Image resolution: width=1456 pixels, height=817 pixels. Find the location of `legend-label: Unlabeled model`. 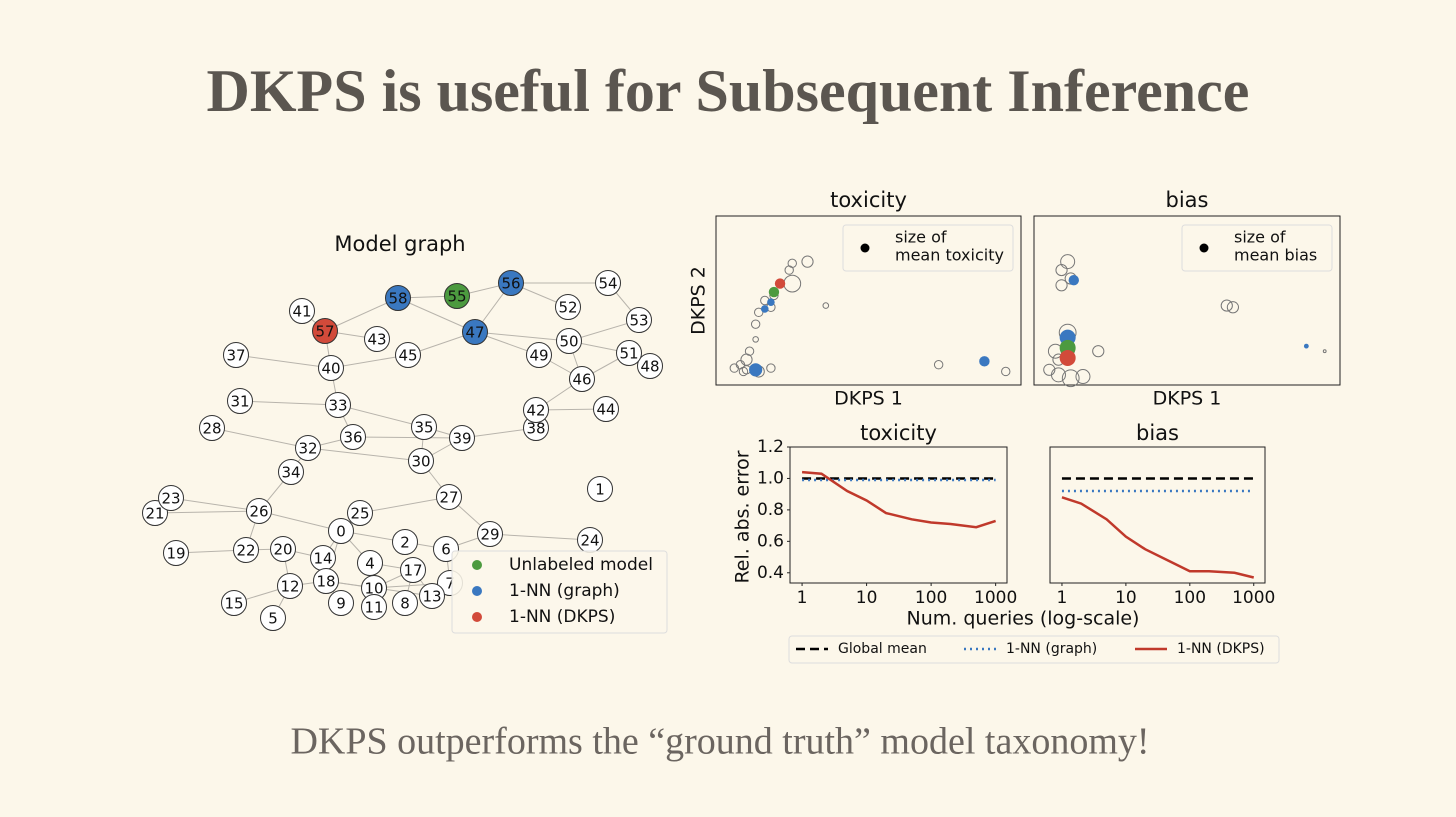

legend-label: Unlabeled model is located at coordinates (581, 565).